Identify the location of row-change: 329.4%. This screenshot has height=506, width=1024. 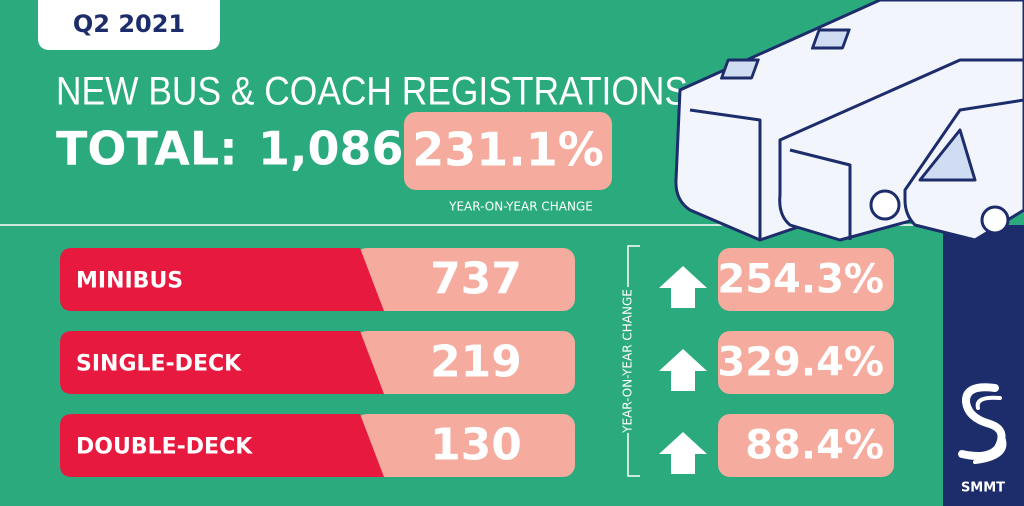
(800, 363).